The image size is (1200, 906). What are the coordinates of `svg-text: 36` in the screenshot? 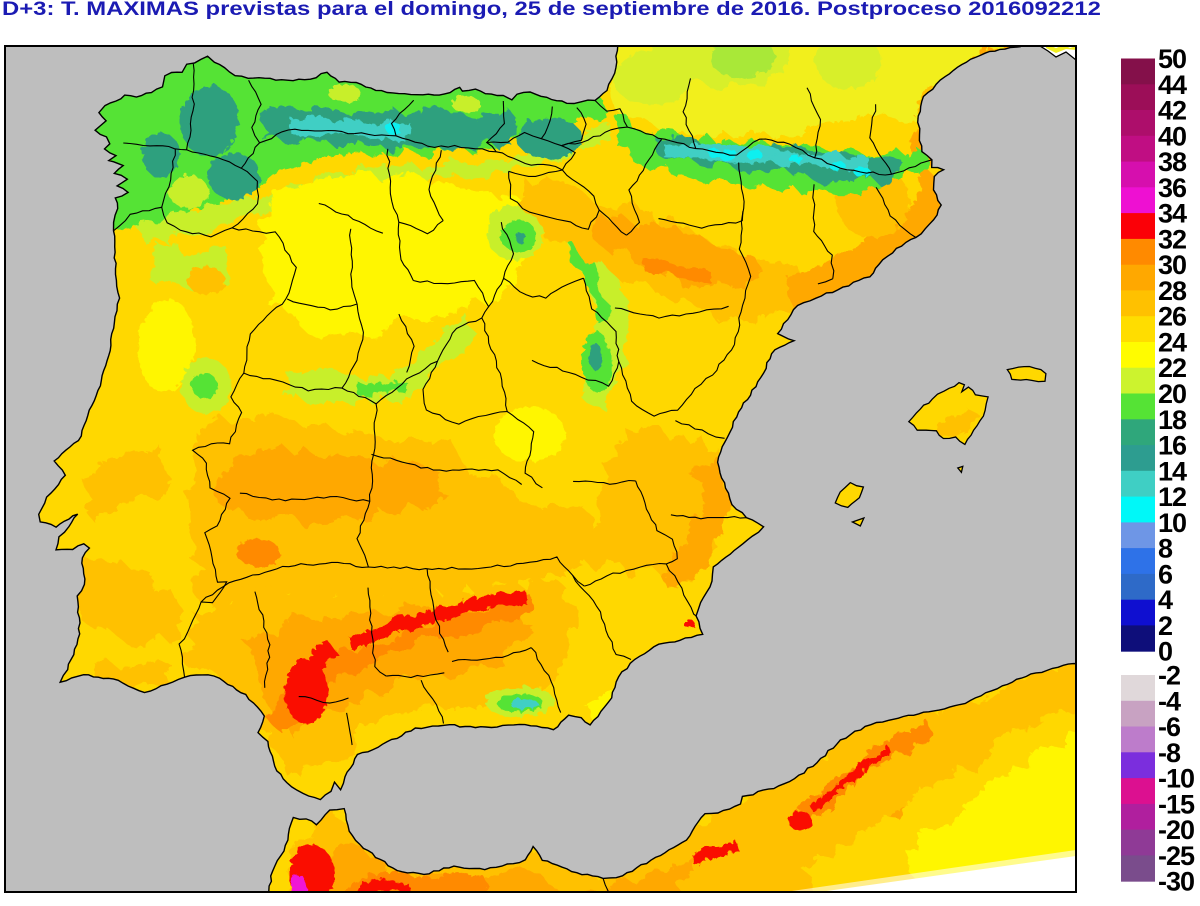 It's located at (1172, 188).